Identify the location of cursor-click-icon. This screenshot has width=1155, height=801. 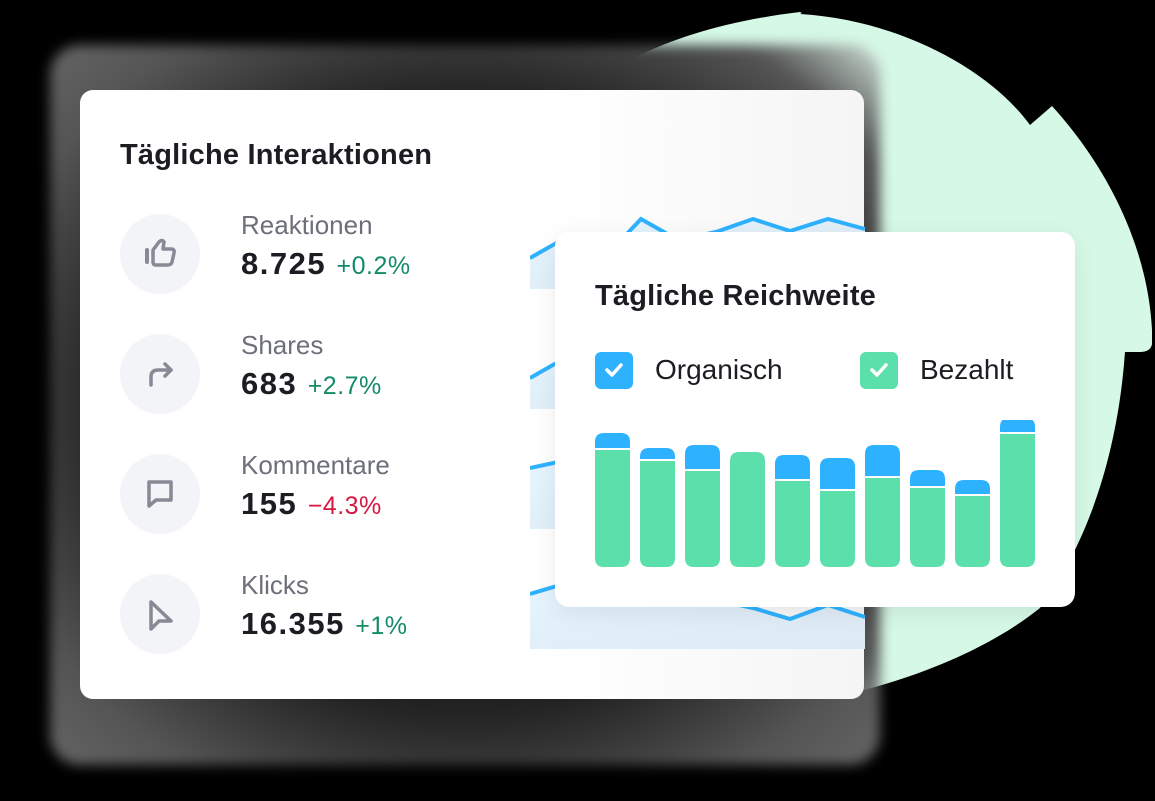
(160, 614).